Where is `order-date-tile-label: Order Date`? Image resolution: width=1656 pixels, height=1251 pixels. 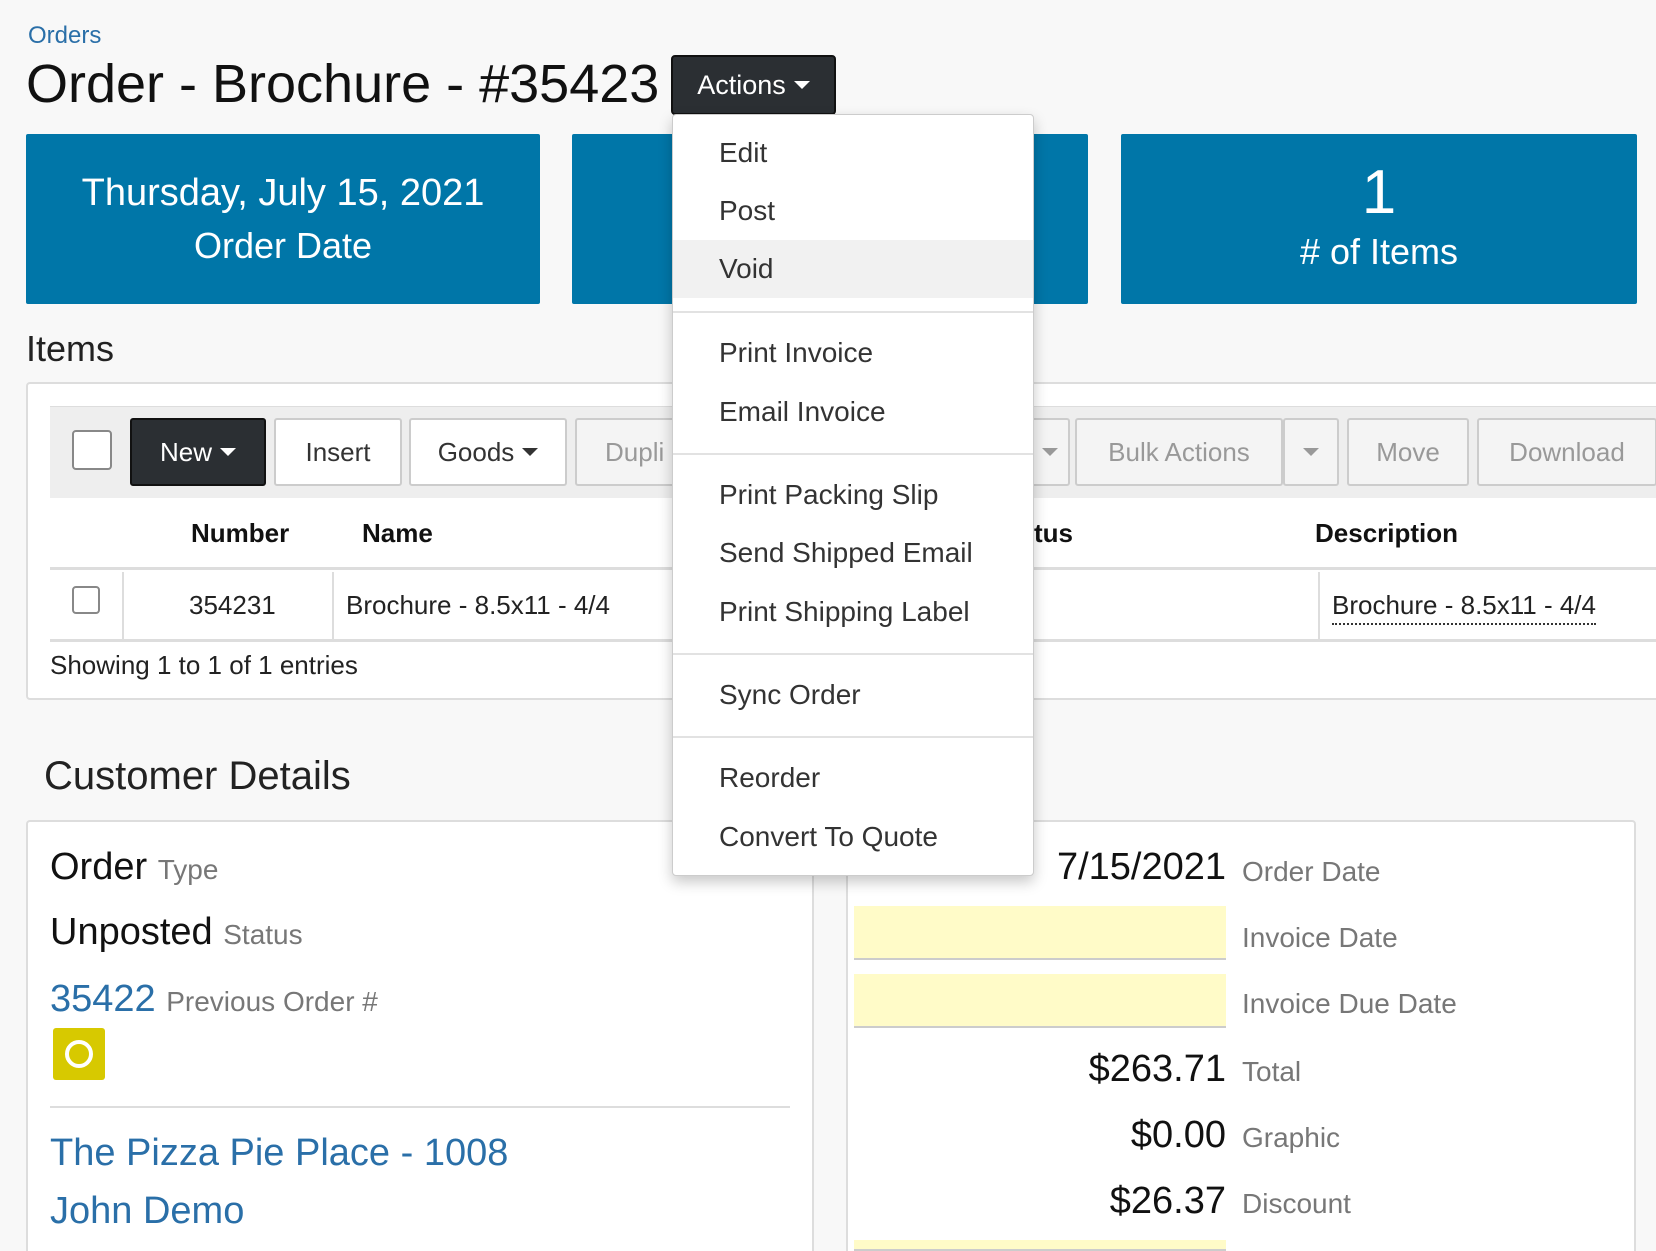
order-date-tile-label: Order Date is located at coordinates (283, 245).